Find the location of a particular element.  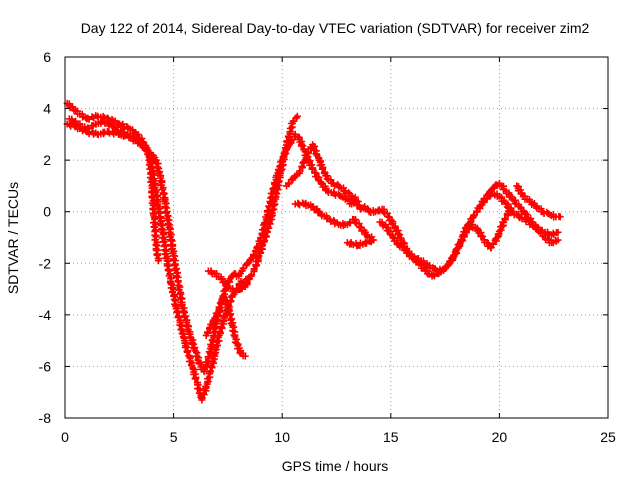

x-axis-label: GPS time / hours is located at coordinates (335, 466).